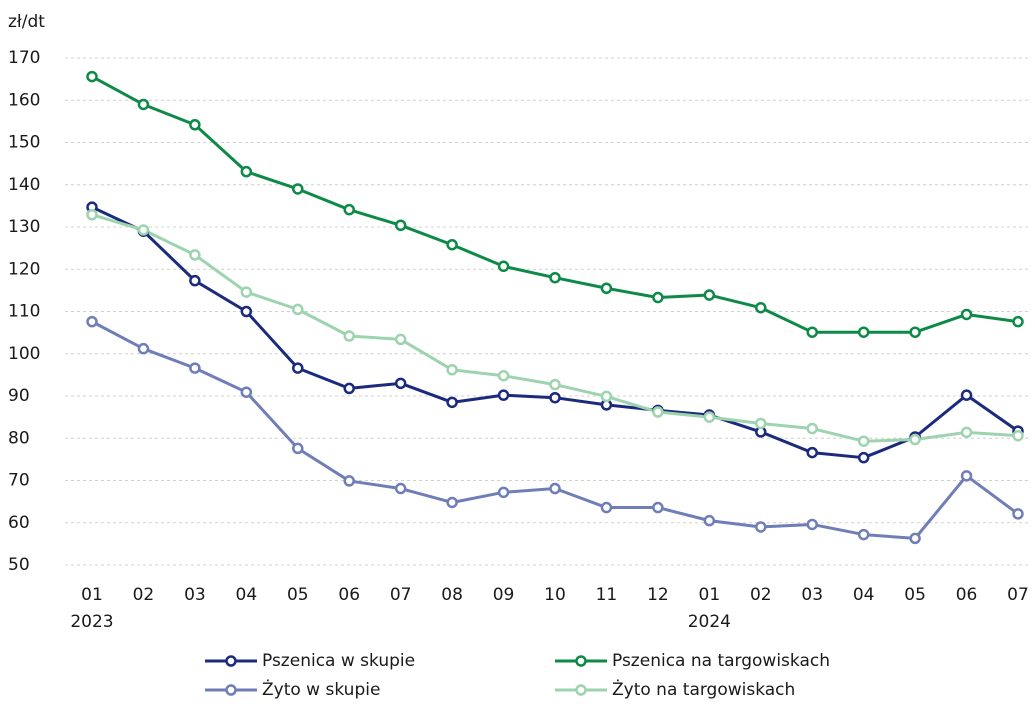 This screenshot has width=1035, height=707. I want to click on x-tick-label: 12, so click(658, 595).